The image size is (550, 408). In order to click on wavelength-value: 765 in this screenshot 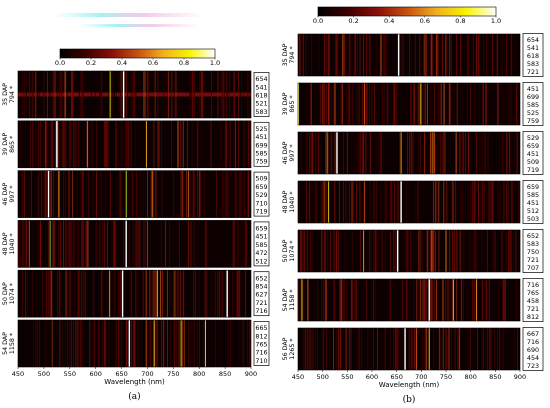, I will do `click(261, 344)`.